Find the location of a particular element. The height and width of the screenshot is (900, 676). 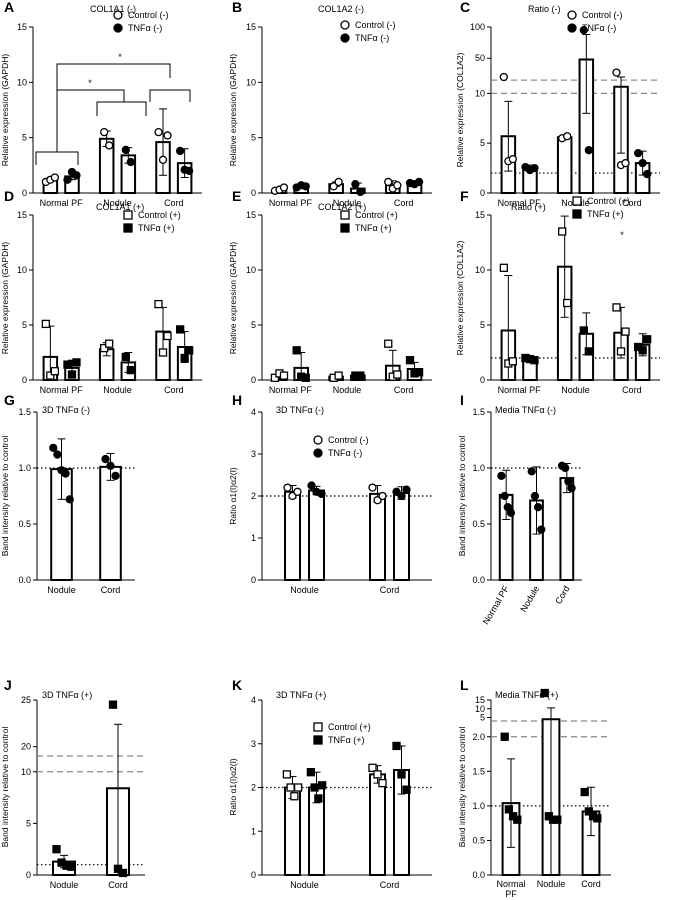

panel-title: 3D TNFα (-) is located at coordinates (66, 410).